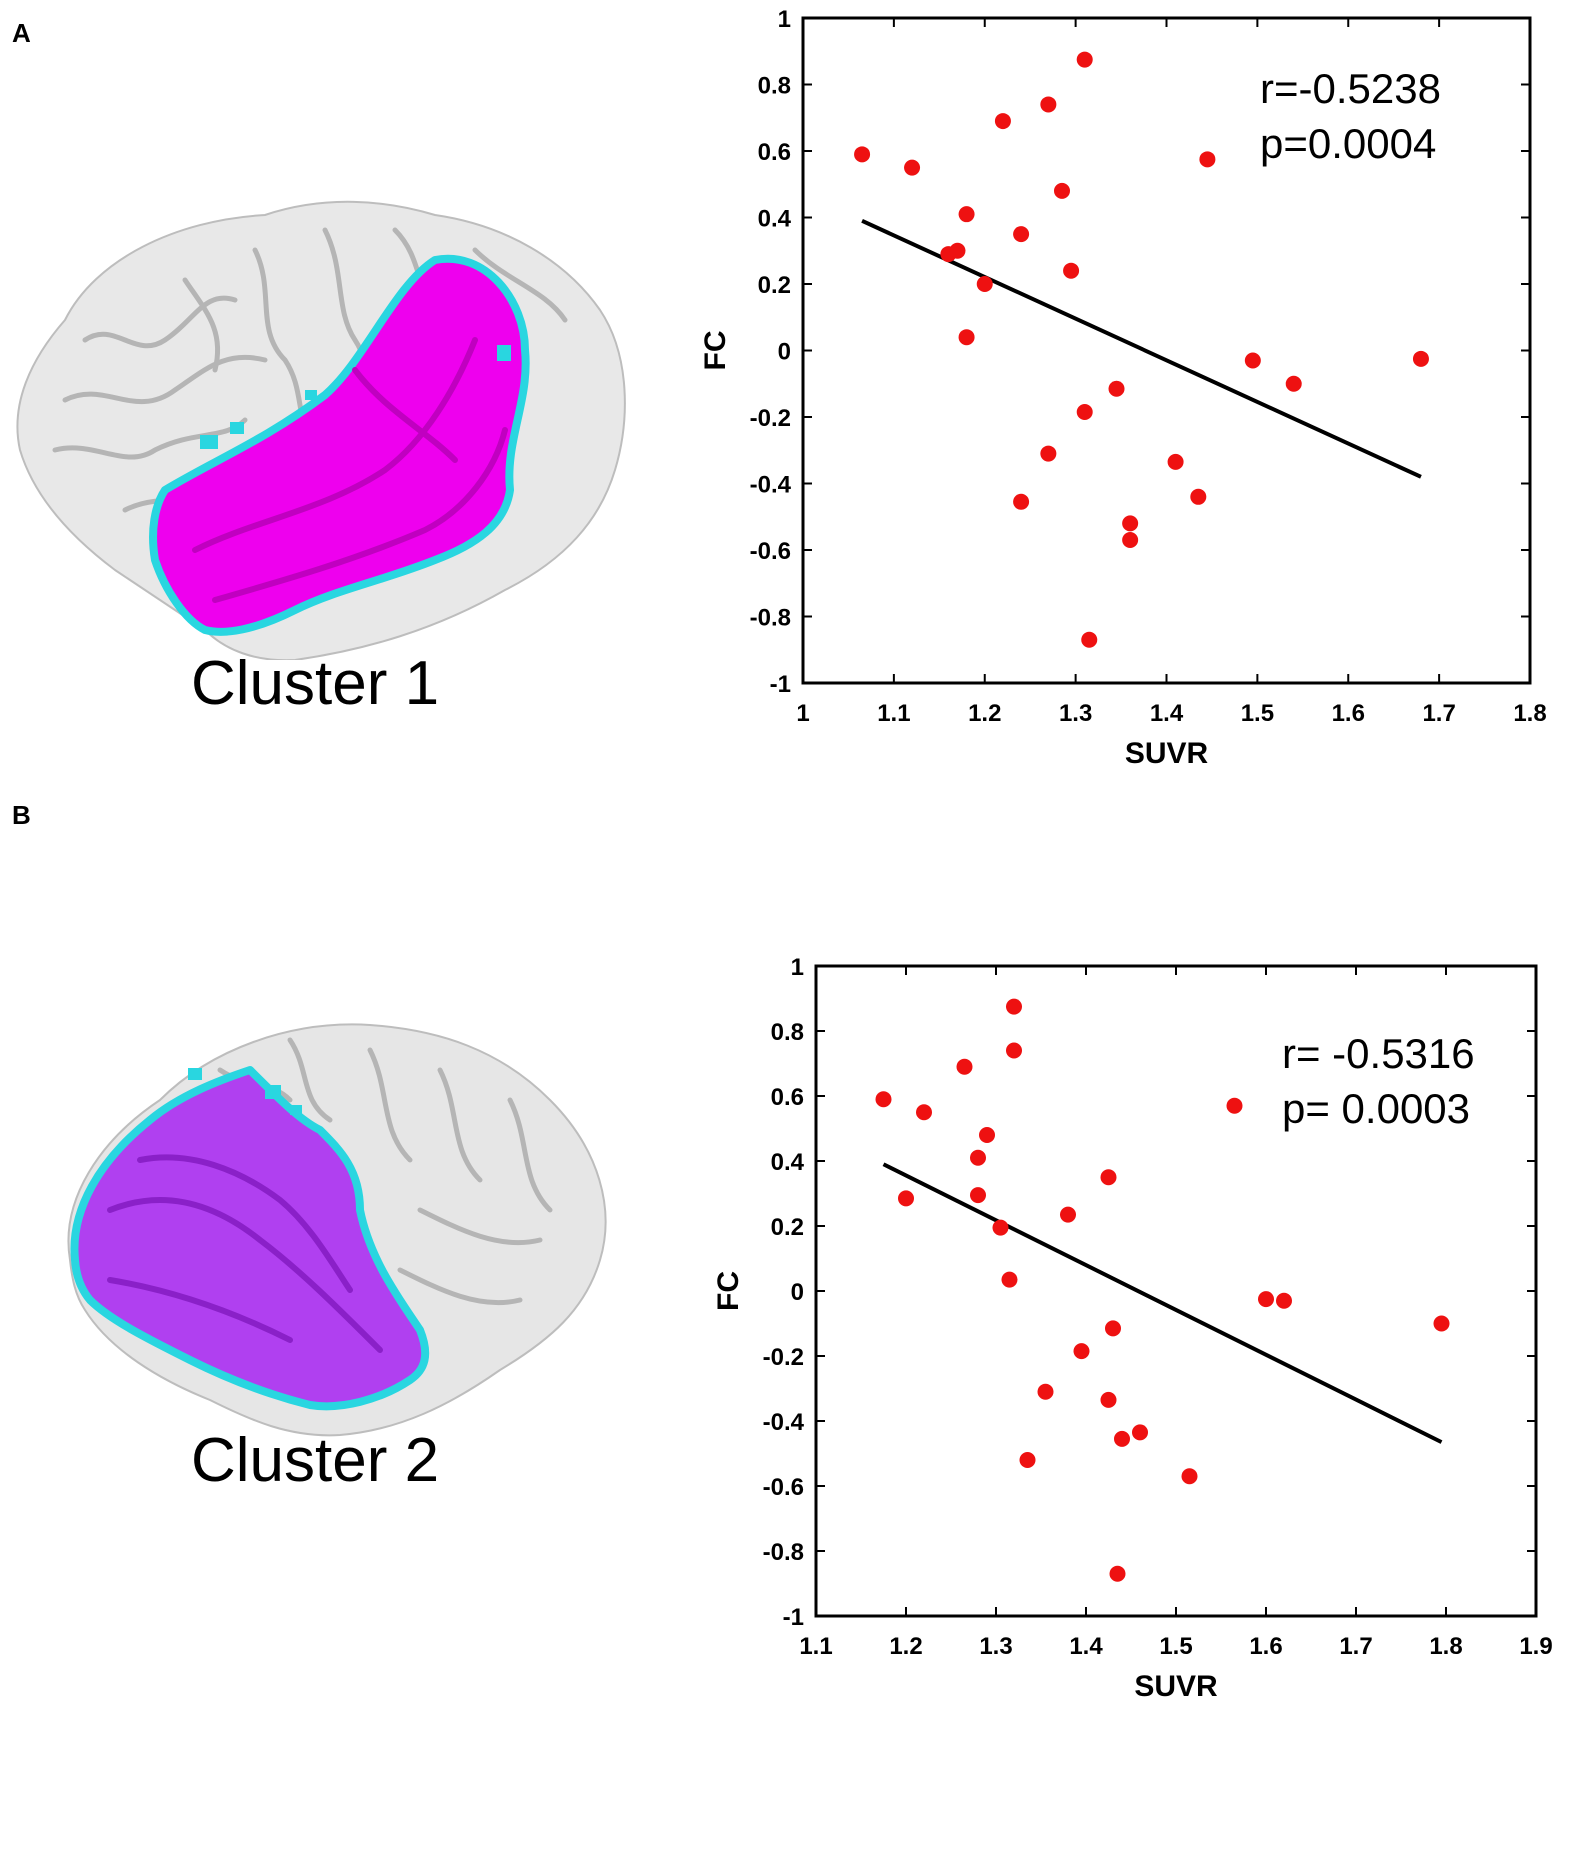 The width and height of the screenshot is (1581, 1851). What do you see at coordinates (21, 815) in the screenshot?
I see `panel-letter-b: B` at bounding box center [21, 815].